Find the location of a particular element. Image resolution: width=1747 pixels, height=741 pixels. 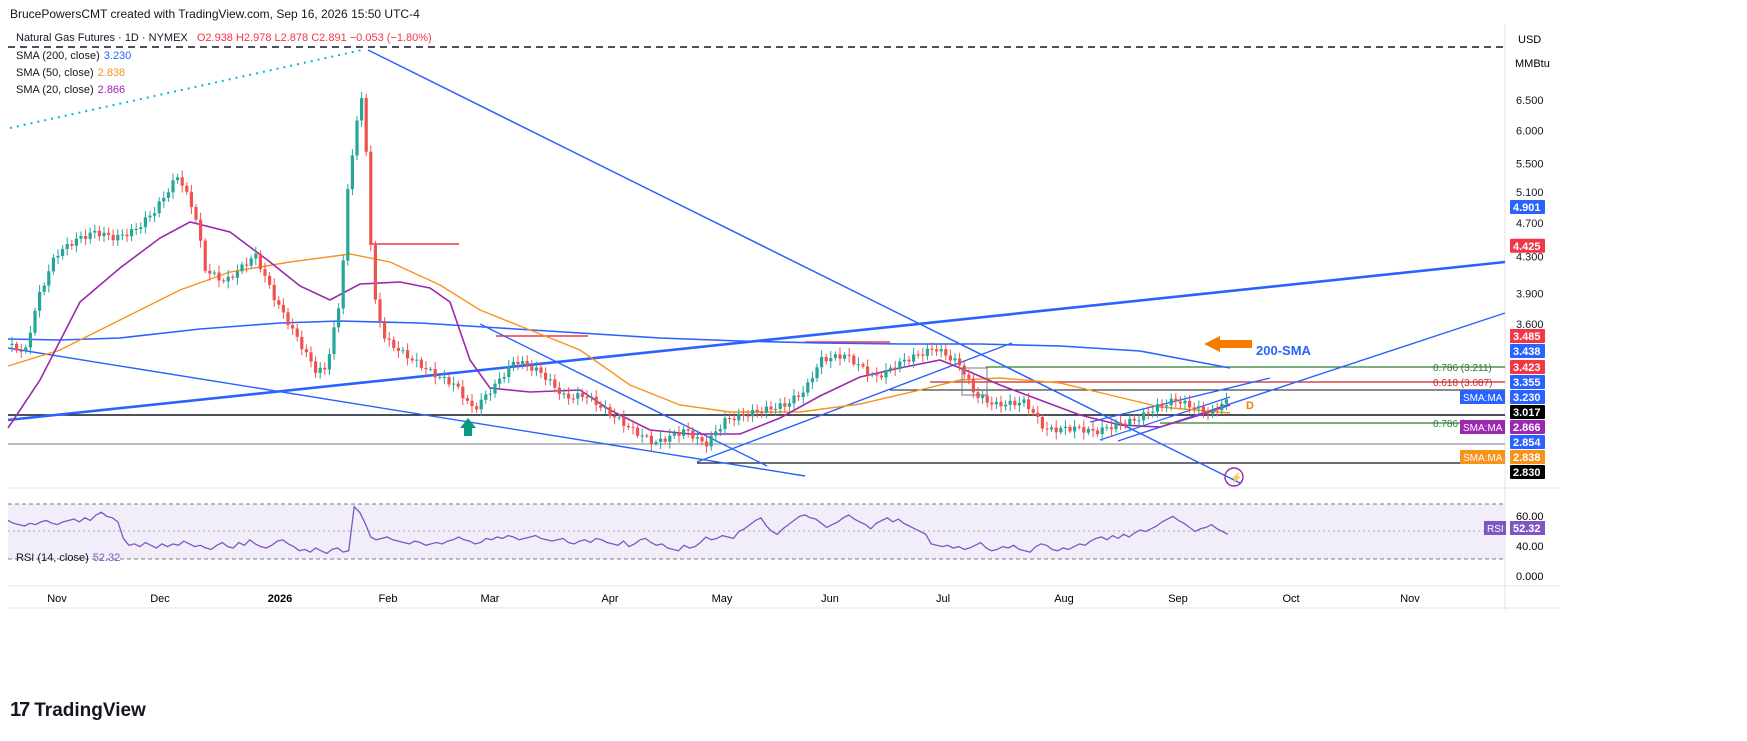

lightning-glyph: ⚡ is located at coordinates (1236, 477).